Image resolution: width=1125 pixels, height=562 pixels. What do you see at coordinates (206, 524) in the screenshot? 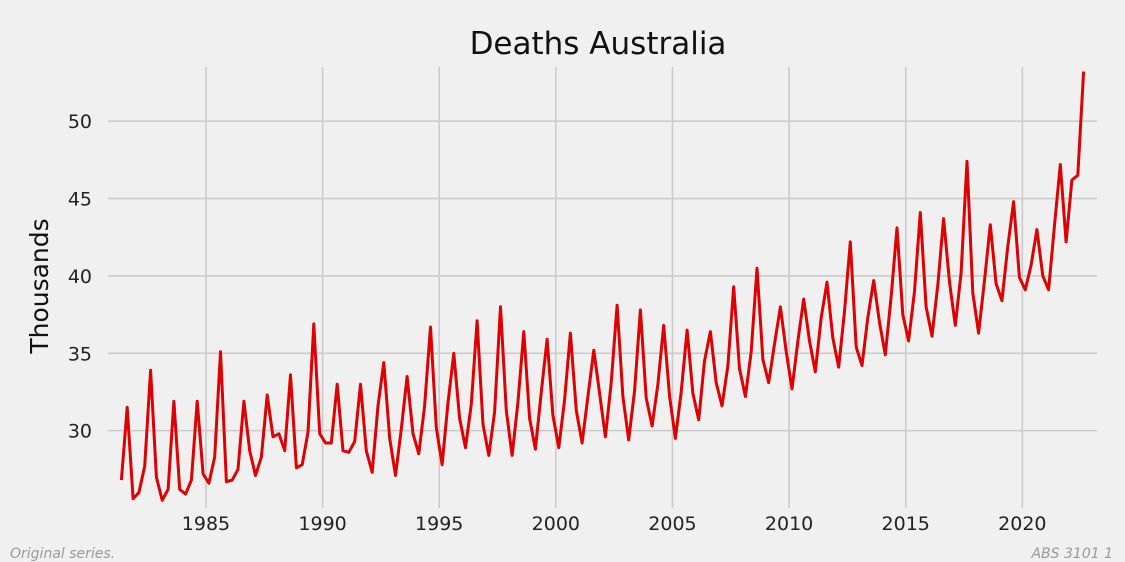
I see `x-tick-label: 1985` at bounding box center [206, 524].